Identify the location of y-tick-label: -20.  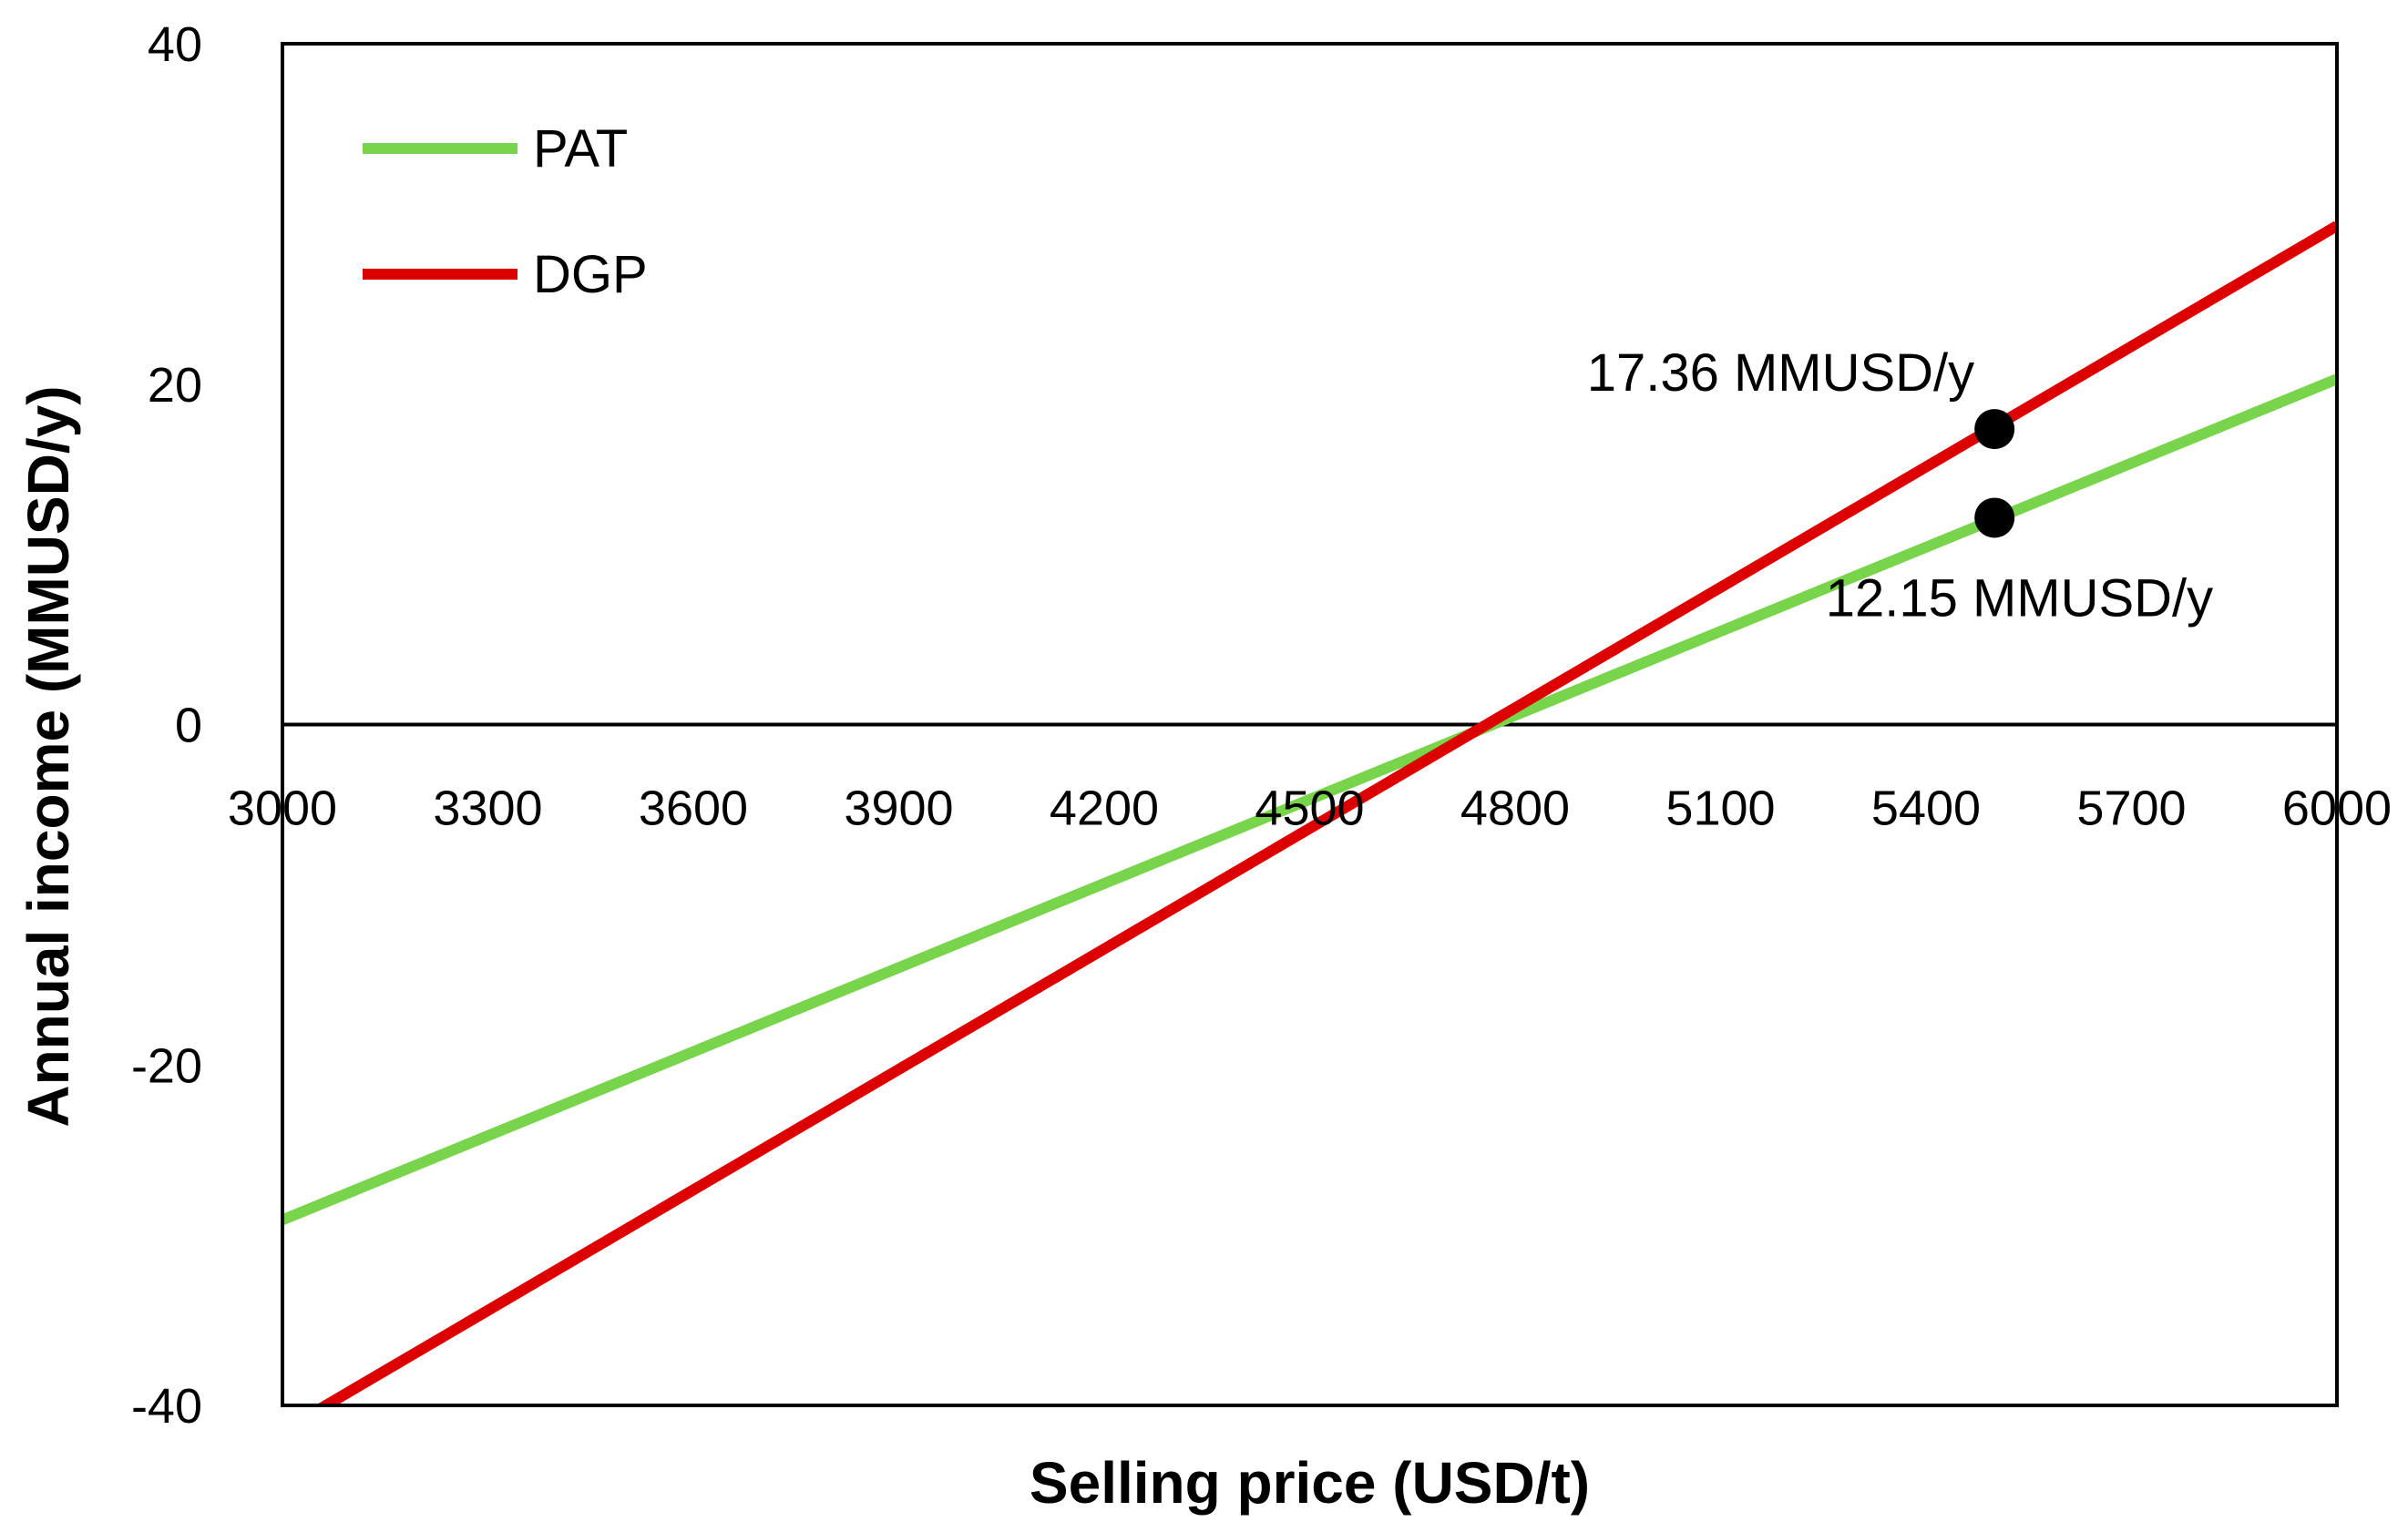
(167, 1065).